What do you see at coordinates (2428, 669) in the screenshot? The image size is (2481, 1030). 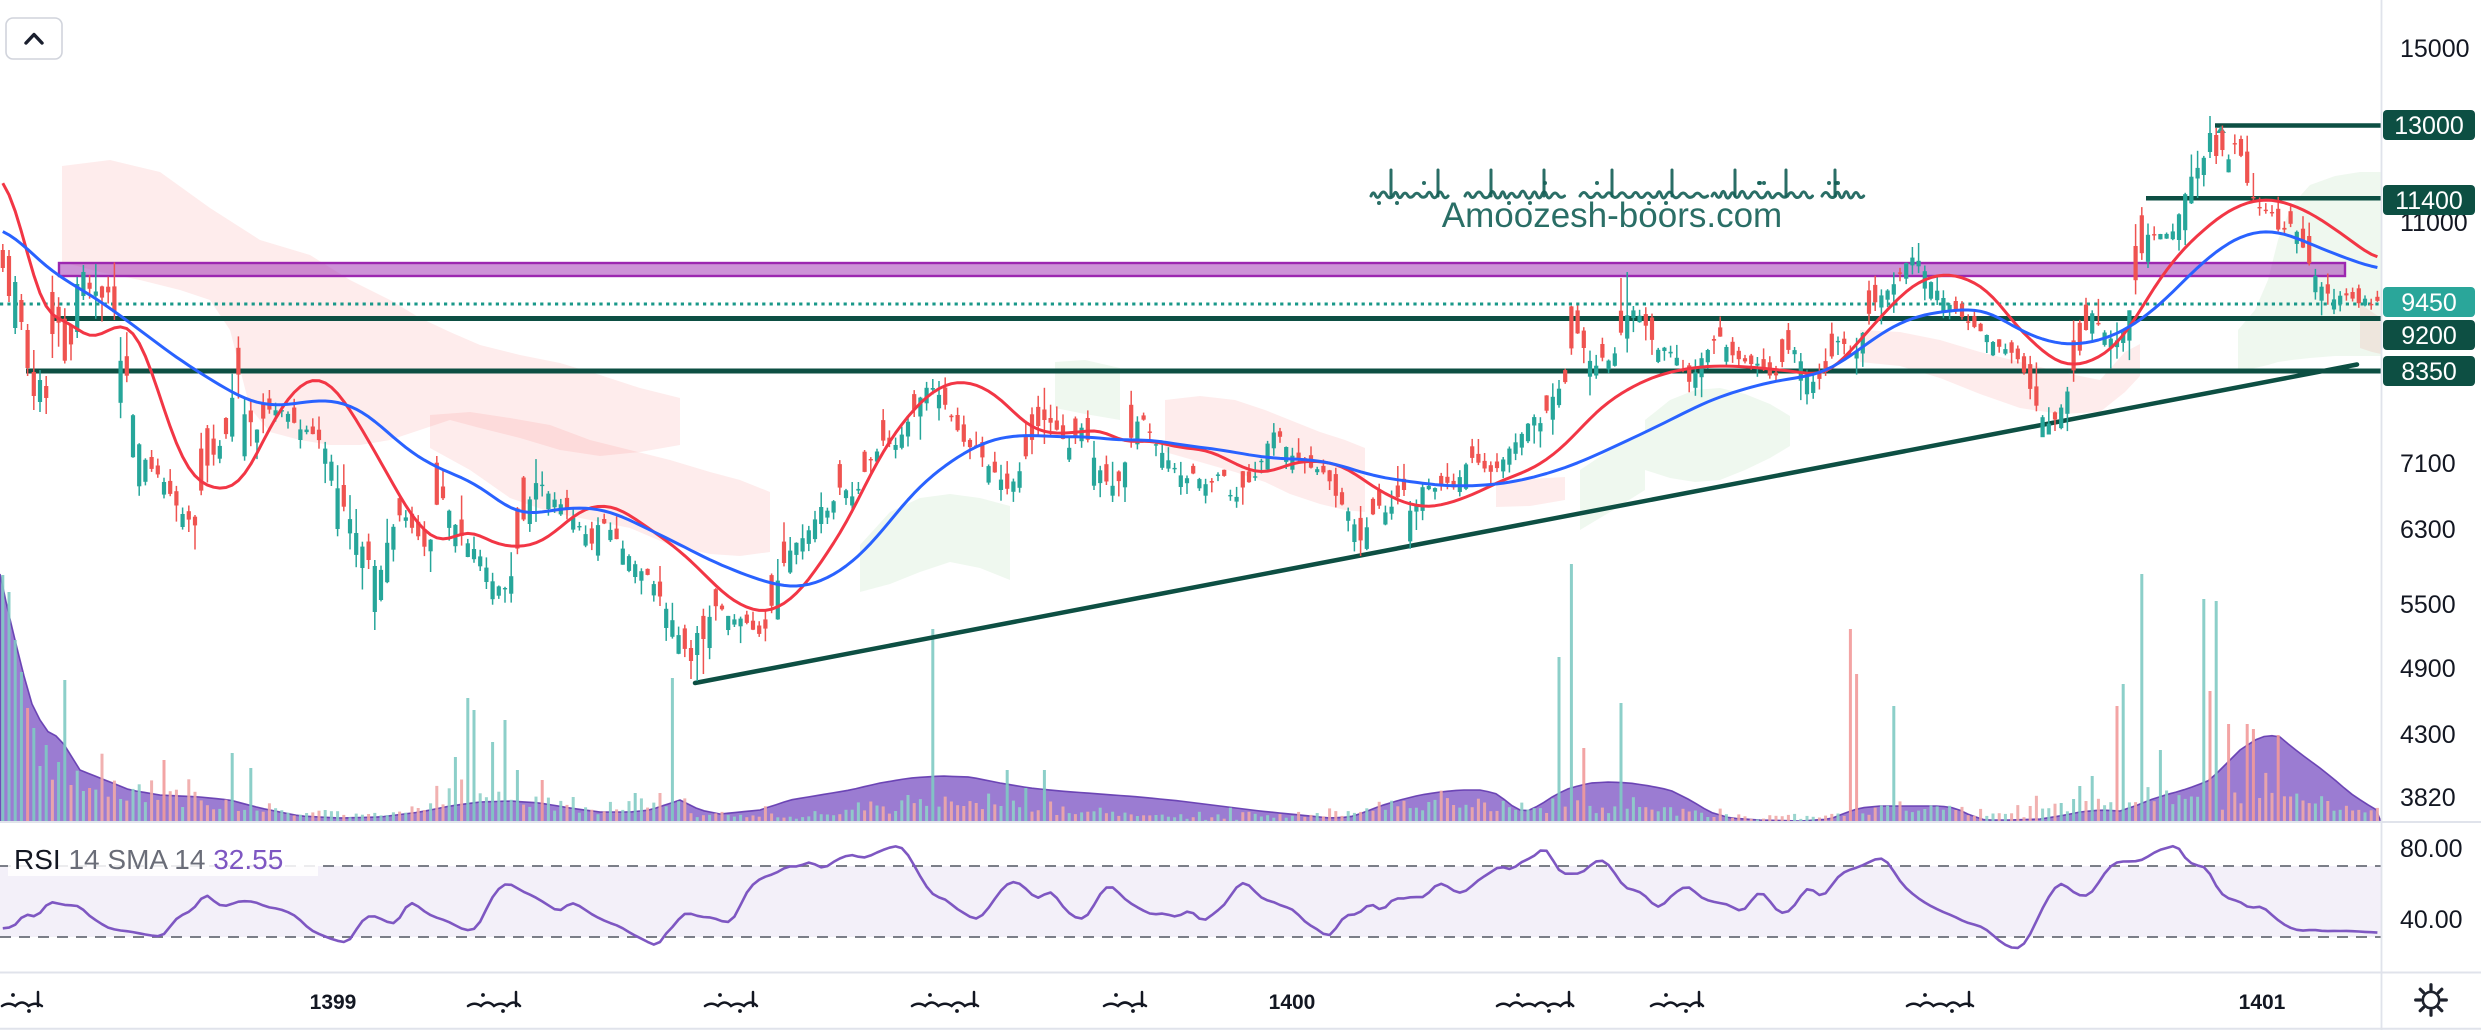 I see `svg-text: 4900` at bounding box center [2428, 669].